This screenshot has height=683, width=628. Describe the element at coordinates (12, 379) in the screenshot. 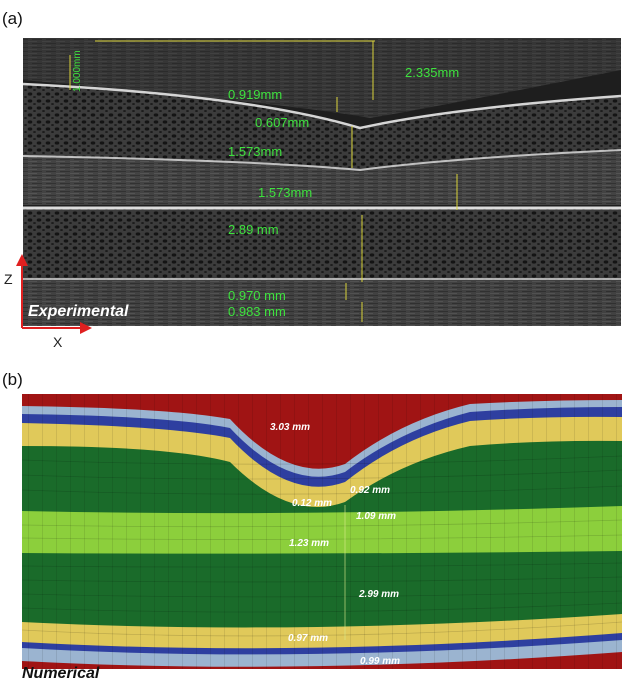

I see `panel-b-label: (b)` at that location.